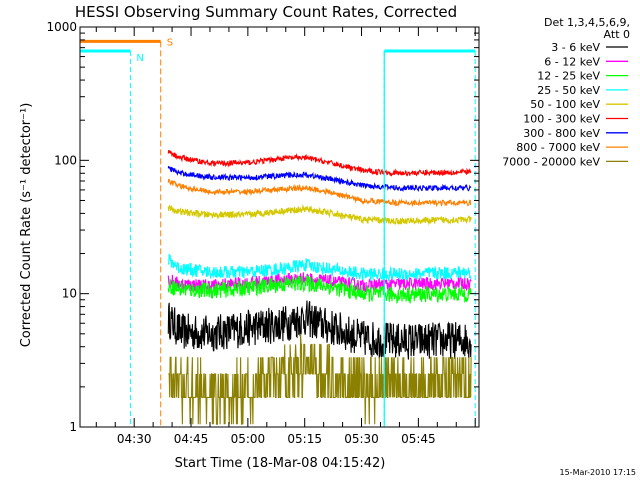 This screenshot has width=640, height=480. Describe the element at coordinates (65, 160) in the screenshot. I see `y-tick-label: 100` at that location.